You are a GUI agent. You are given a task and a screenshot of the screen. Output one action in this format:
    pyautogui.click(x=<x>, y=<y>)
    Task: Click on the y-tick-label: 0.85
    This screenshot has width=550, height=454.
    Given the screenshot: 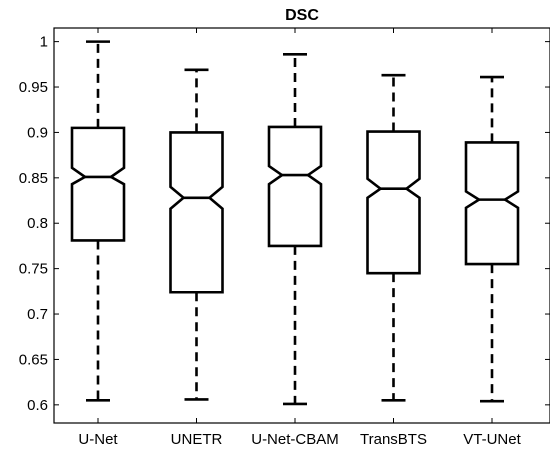 What is the action you would take?
    pyautogui.click(x=33, y=178)
    